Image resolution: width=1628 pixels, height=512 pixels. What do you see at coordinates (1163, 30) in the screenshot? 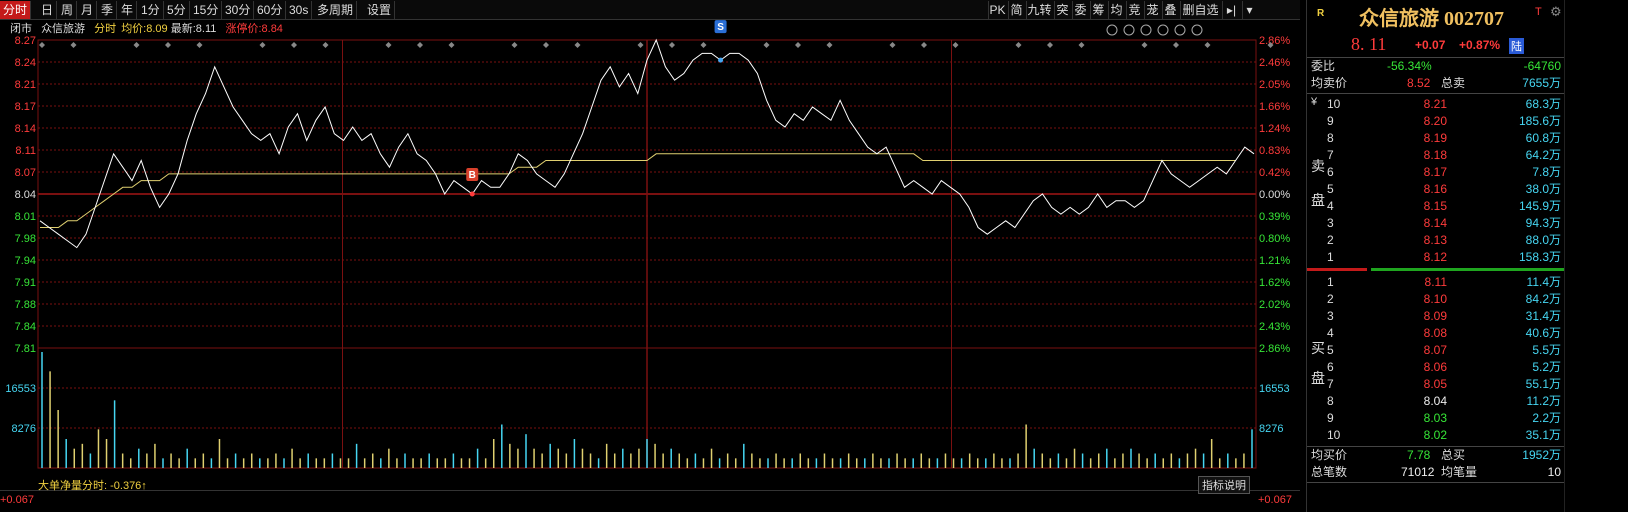
I see `play-icon` at bounding box center [1163, 30].